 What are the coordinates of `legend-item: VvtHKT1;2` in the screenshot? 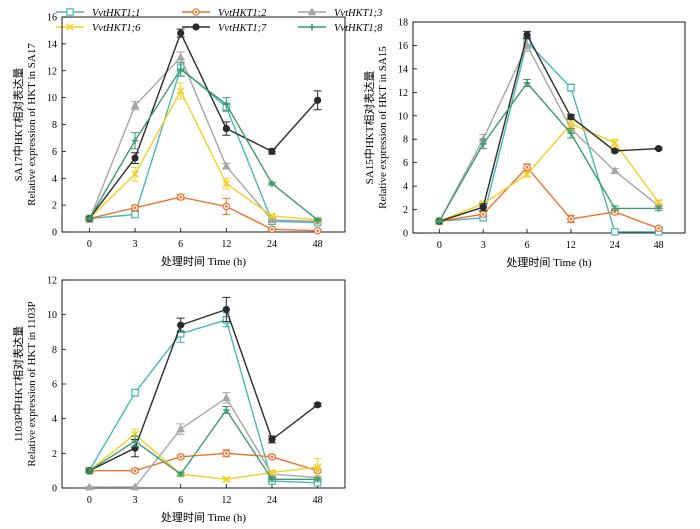 It's located at (224, 13).